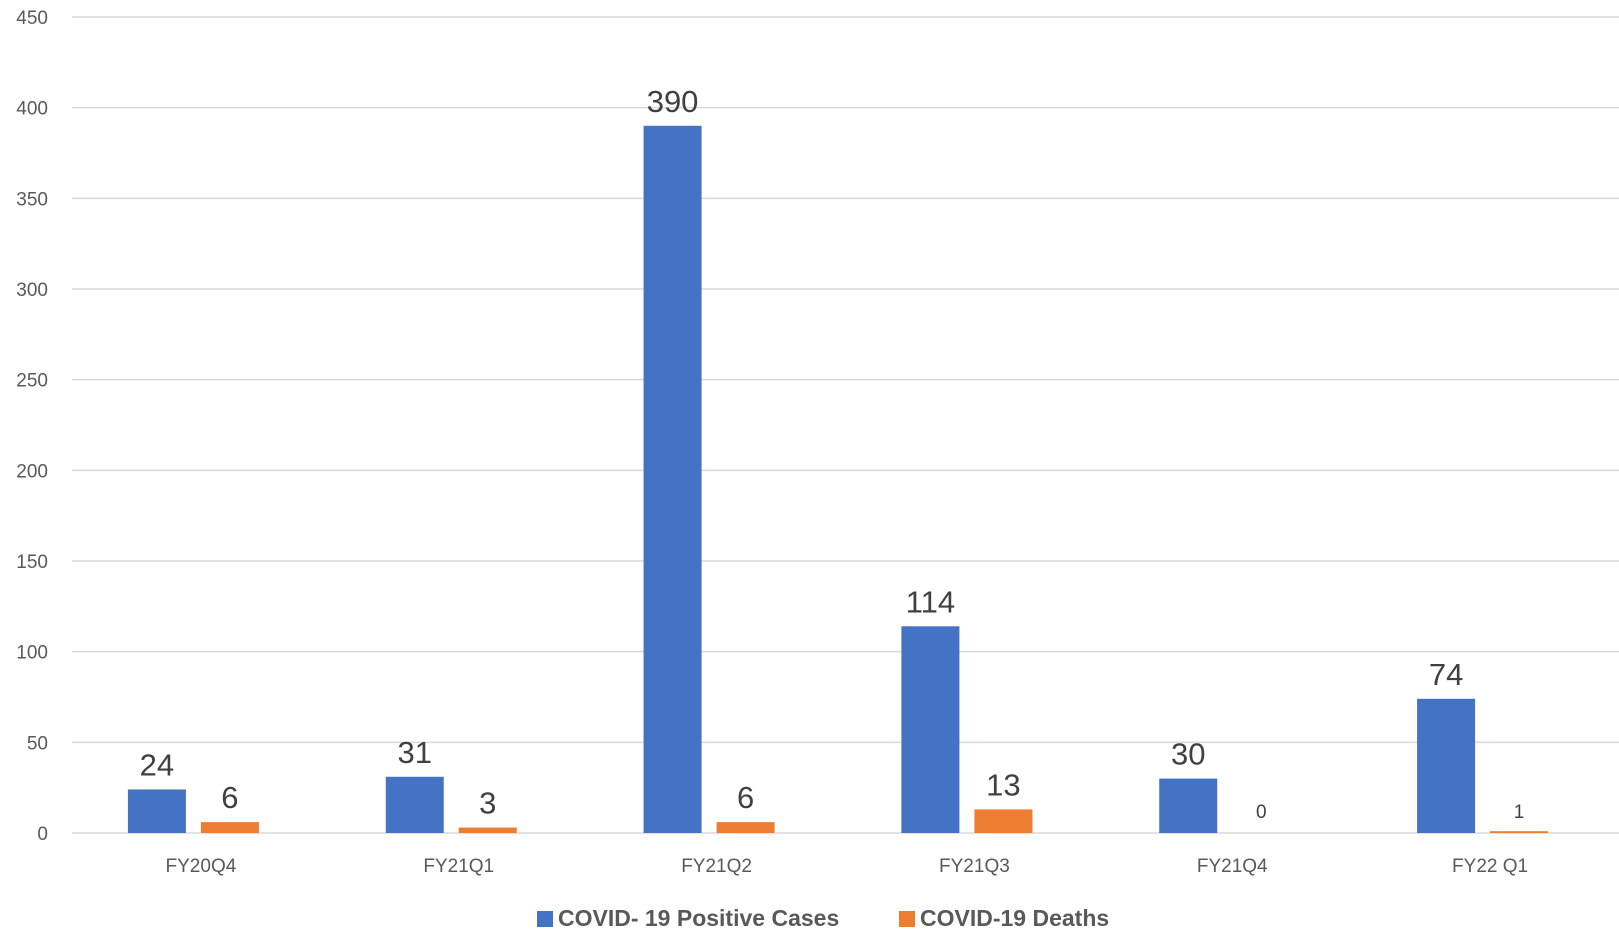 Image resolution: width=1619 pixels, height=931 pixels. Describe the element at coordinates (157, 764) in the screenshot. I see `data-label-cases: 24` at that location.